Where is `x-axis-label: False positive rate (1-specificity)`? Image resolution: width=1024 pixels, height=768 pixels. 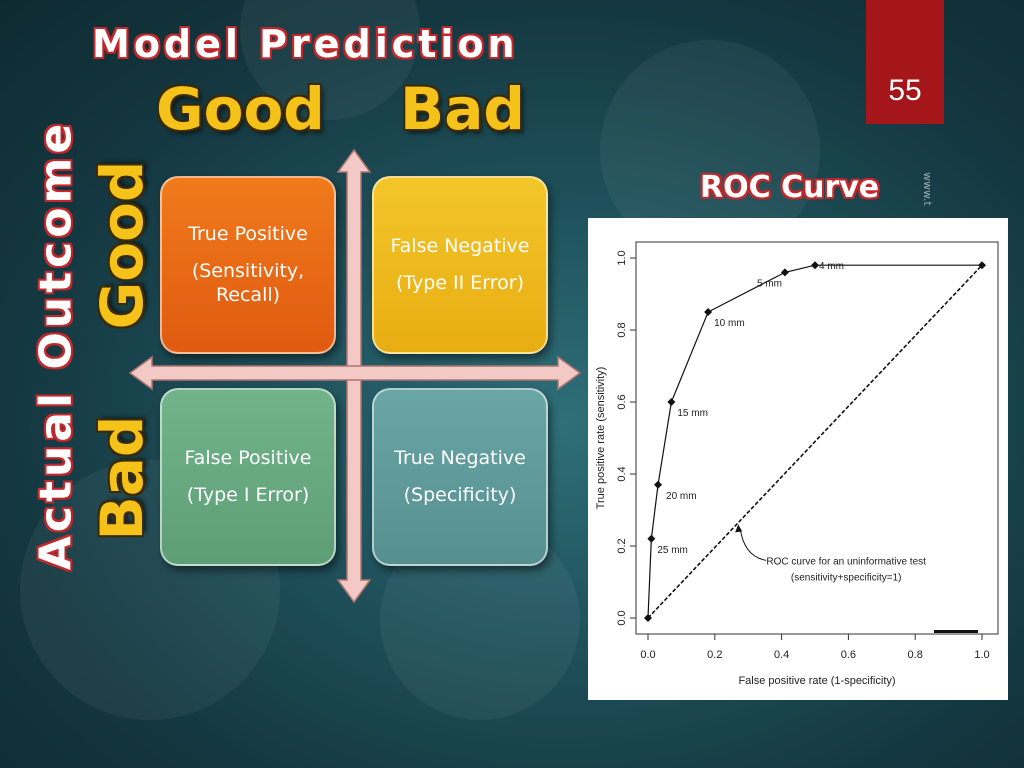 x-axis-label: False positive rate (1-specificity) is located at coordinates (816, 681).